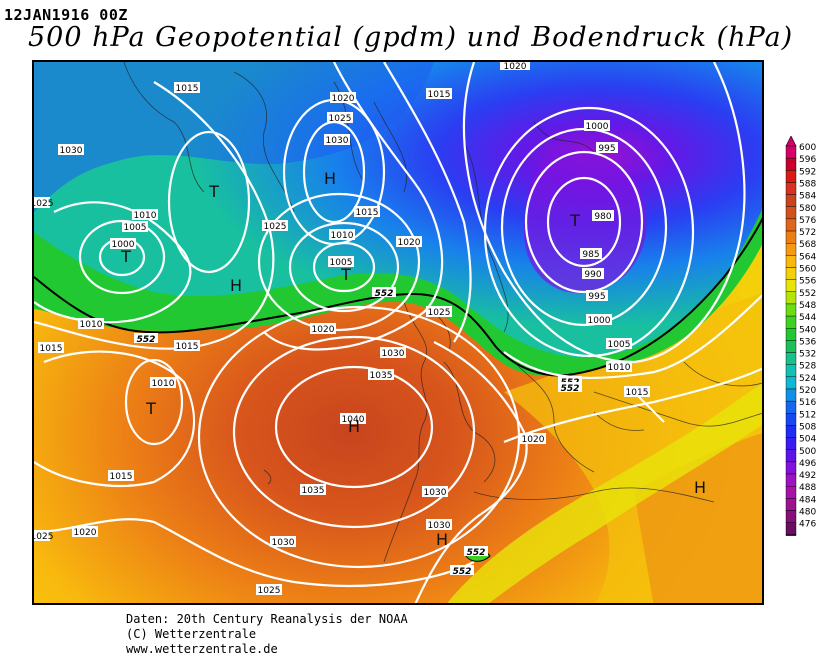 The height and width of the screenshot is (668, 832). What do you see at coordinates (590, 255) in the screenshot?
I see `svg-text: 985` at bounding box center [590, 255].